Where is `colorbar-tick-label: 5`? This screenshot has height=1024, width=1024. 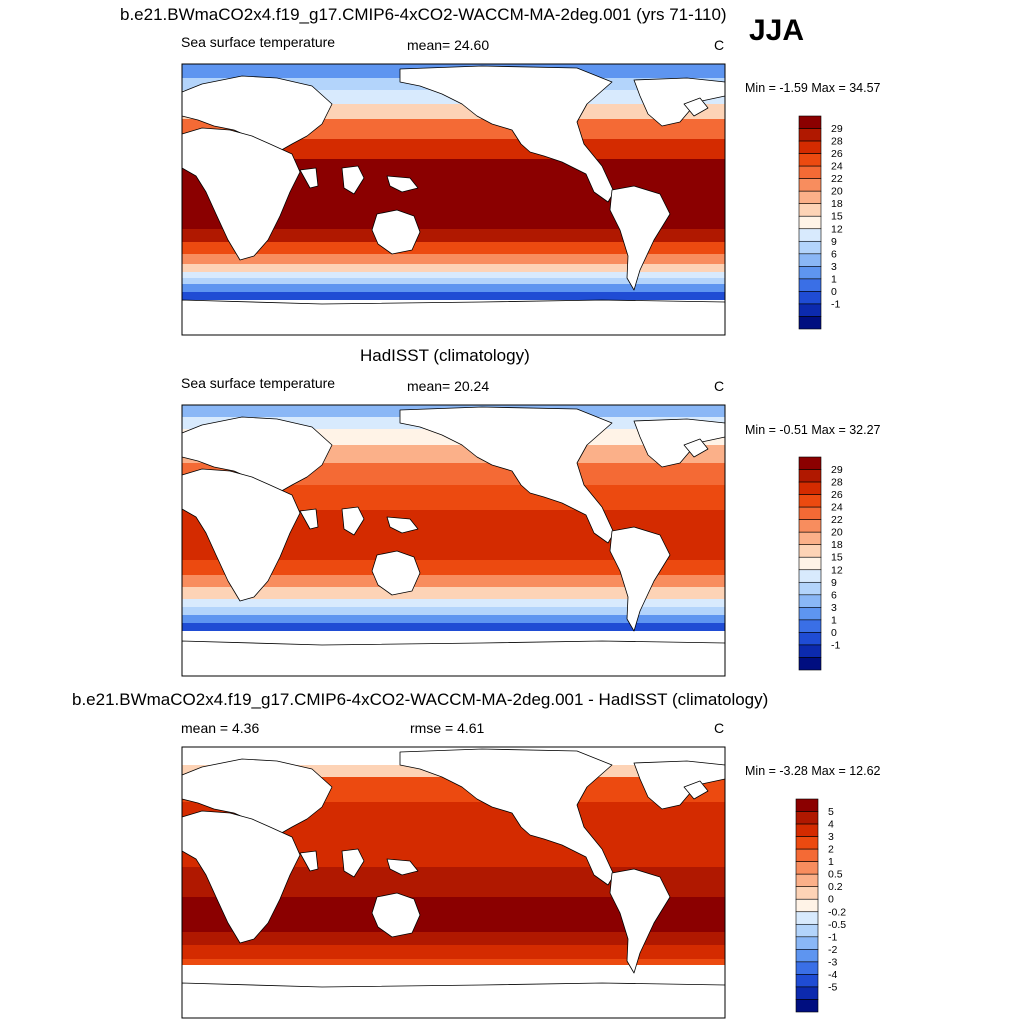
colorbar-tick-label: 5 is located at coordinates (831, 812).